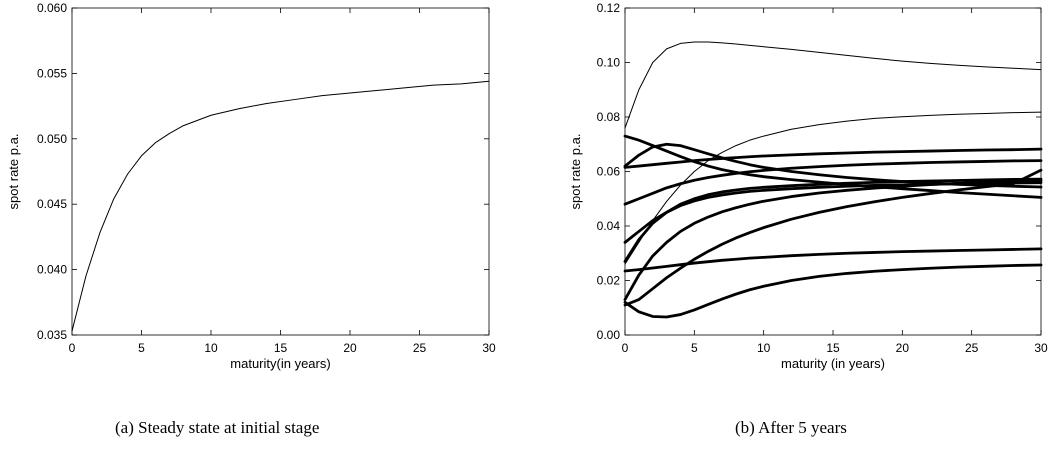  What do you see at coordinates (609, 8) in the screenshot?
I see `y-tick-label: 0.12` at bounding box center [609, 8].